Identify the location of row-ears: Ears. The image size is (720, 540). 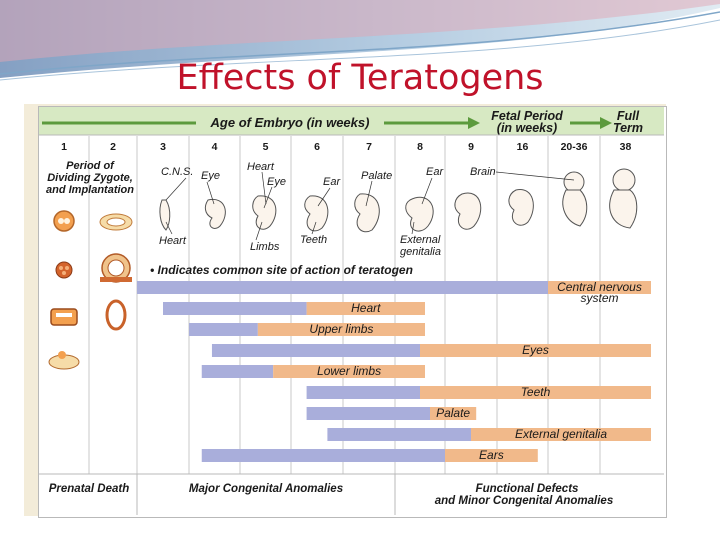
(369, 455).